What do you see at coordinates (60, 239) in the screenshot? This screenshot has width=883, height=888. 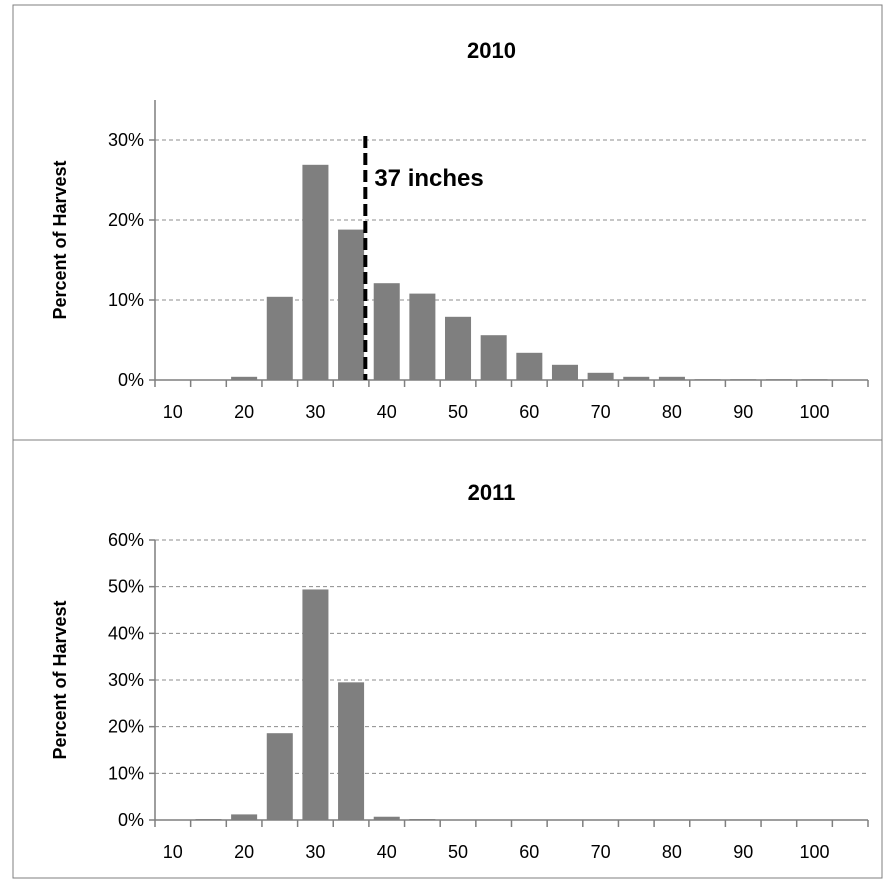 I see `y-axis-label-2010: Percent of Harvest` at bounding box center [60, 239].